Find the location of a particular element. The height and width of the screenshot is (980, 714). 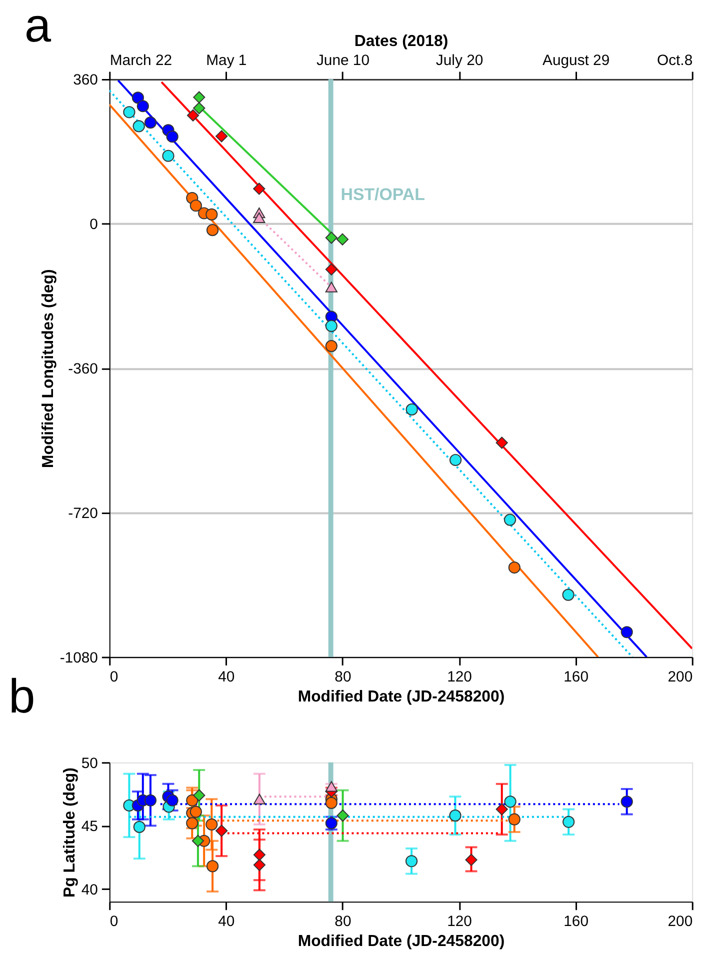

ref-line-label: HST/OPAL is located at coordinates (382, 194).